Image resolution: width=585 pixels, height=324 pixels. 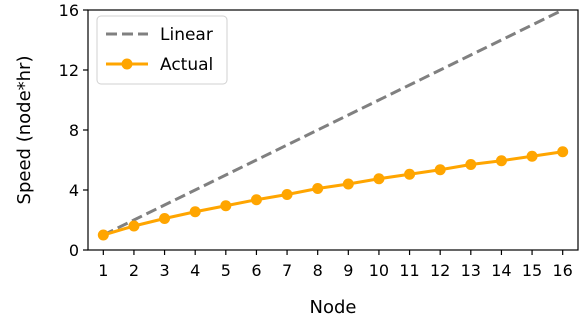 I want to click on y-tick-label: 16, so click(x=69, y=10).